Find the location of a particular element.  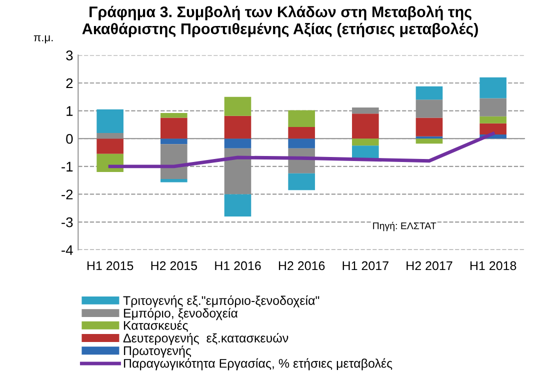

line-series is located at coordinates (301, 150).